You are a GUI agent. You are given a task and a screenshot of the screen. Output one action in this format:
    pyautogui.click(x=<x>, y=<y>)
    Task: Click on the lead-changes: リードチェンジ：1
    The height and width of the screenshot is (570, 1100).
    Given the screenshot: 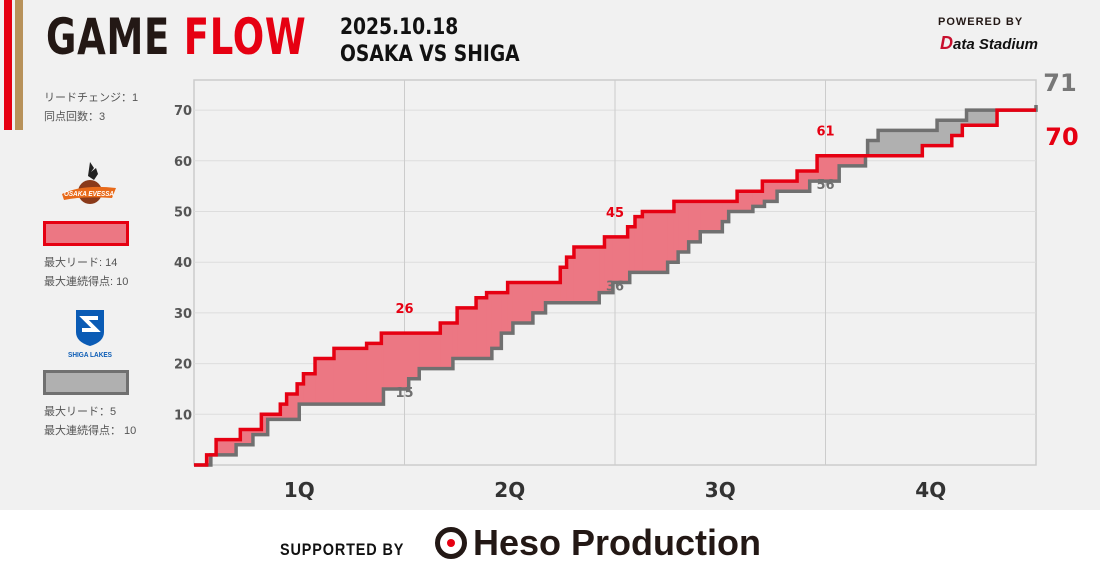 What is the action you would take?
    pyautogui.click(x=91, y=98)
    